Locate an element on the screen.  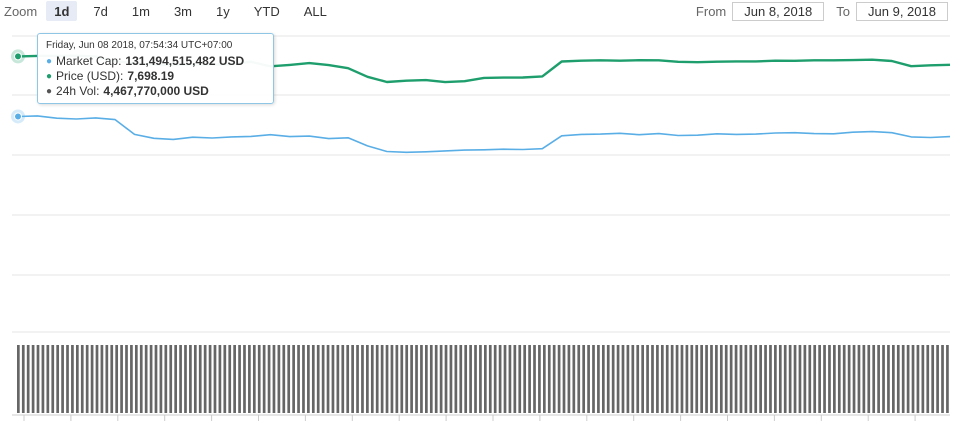
market-cap-hover-point is located at coordinates (18, 116).